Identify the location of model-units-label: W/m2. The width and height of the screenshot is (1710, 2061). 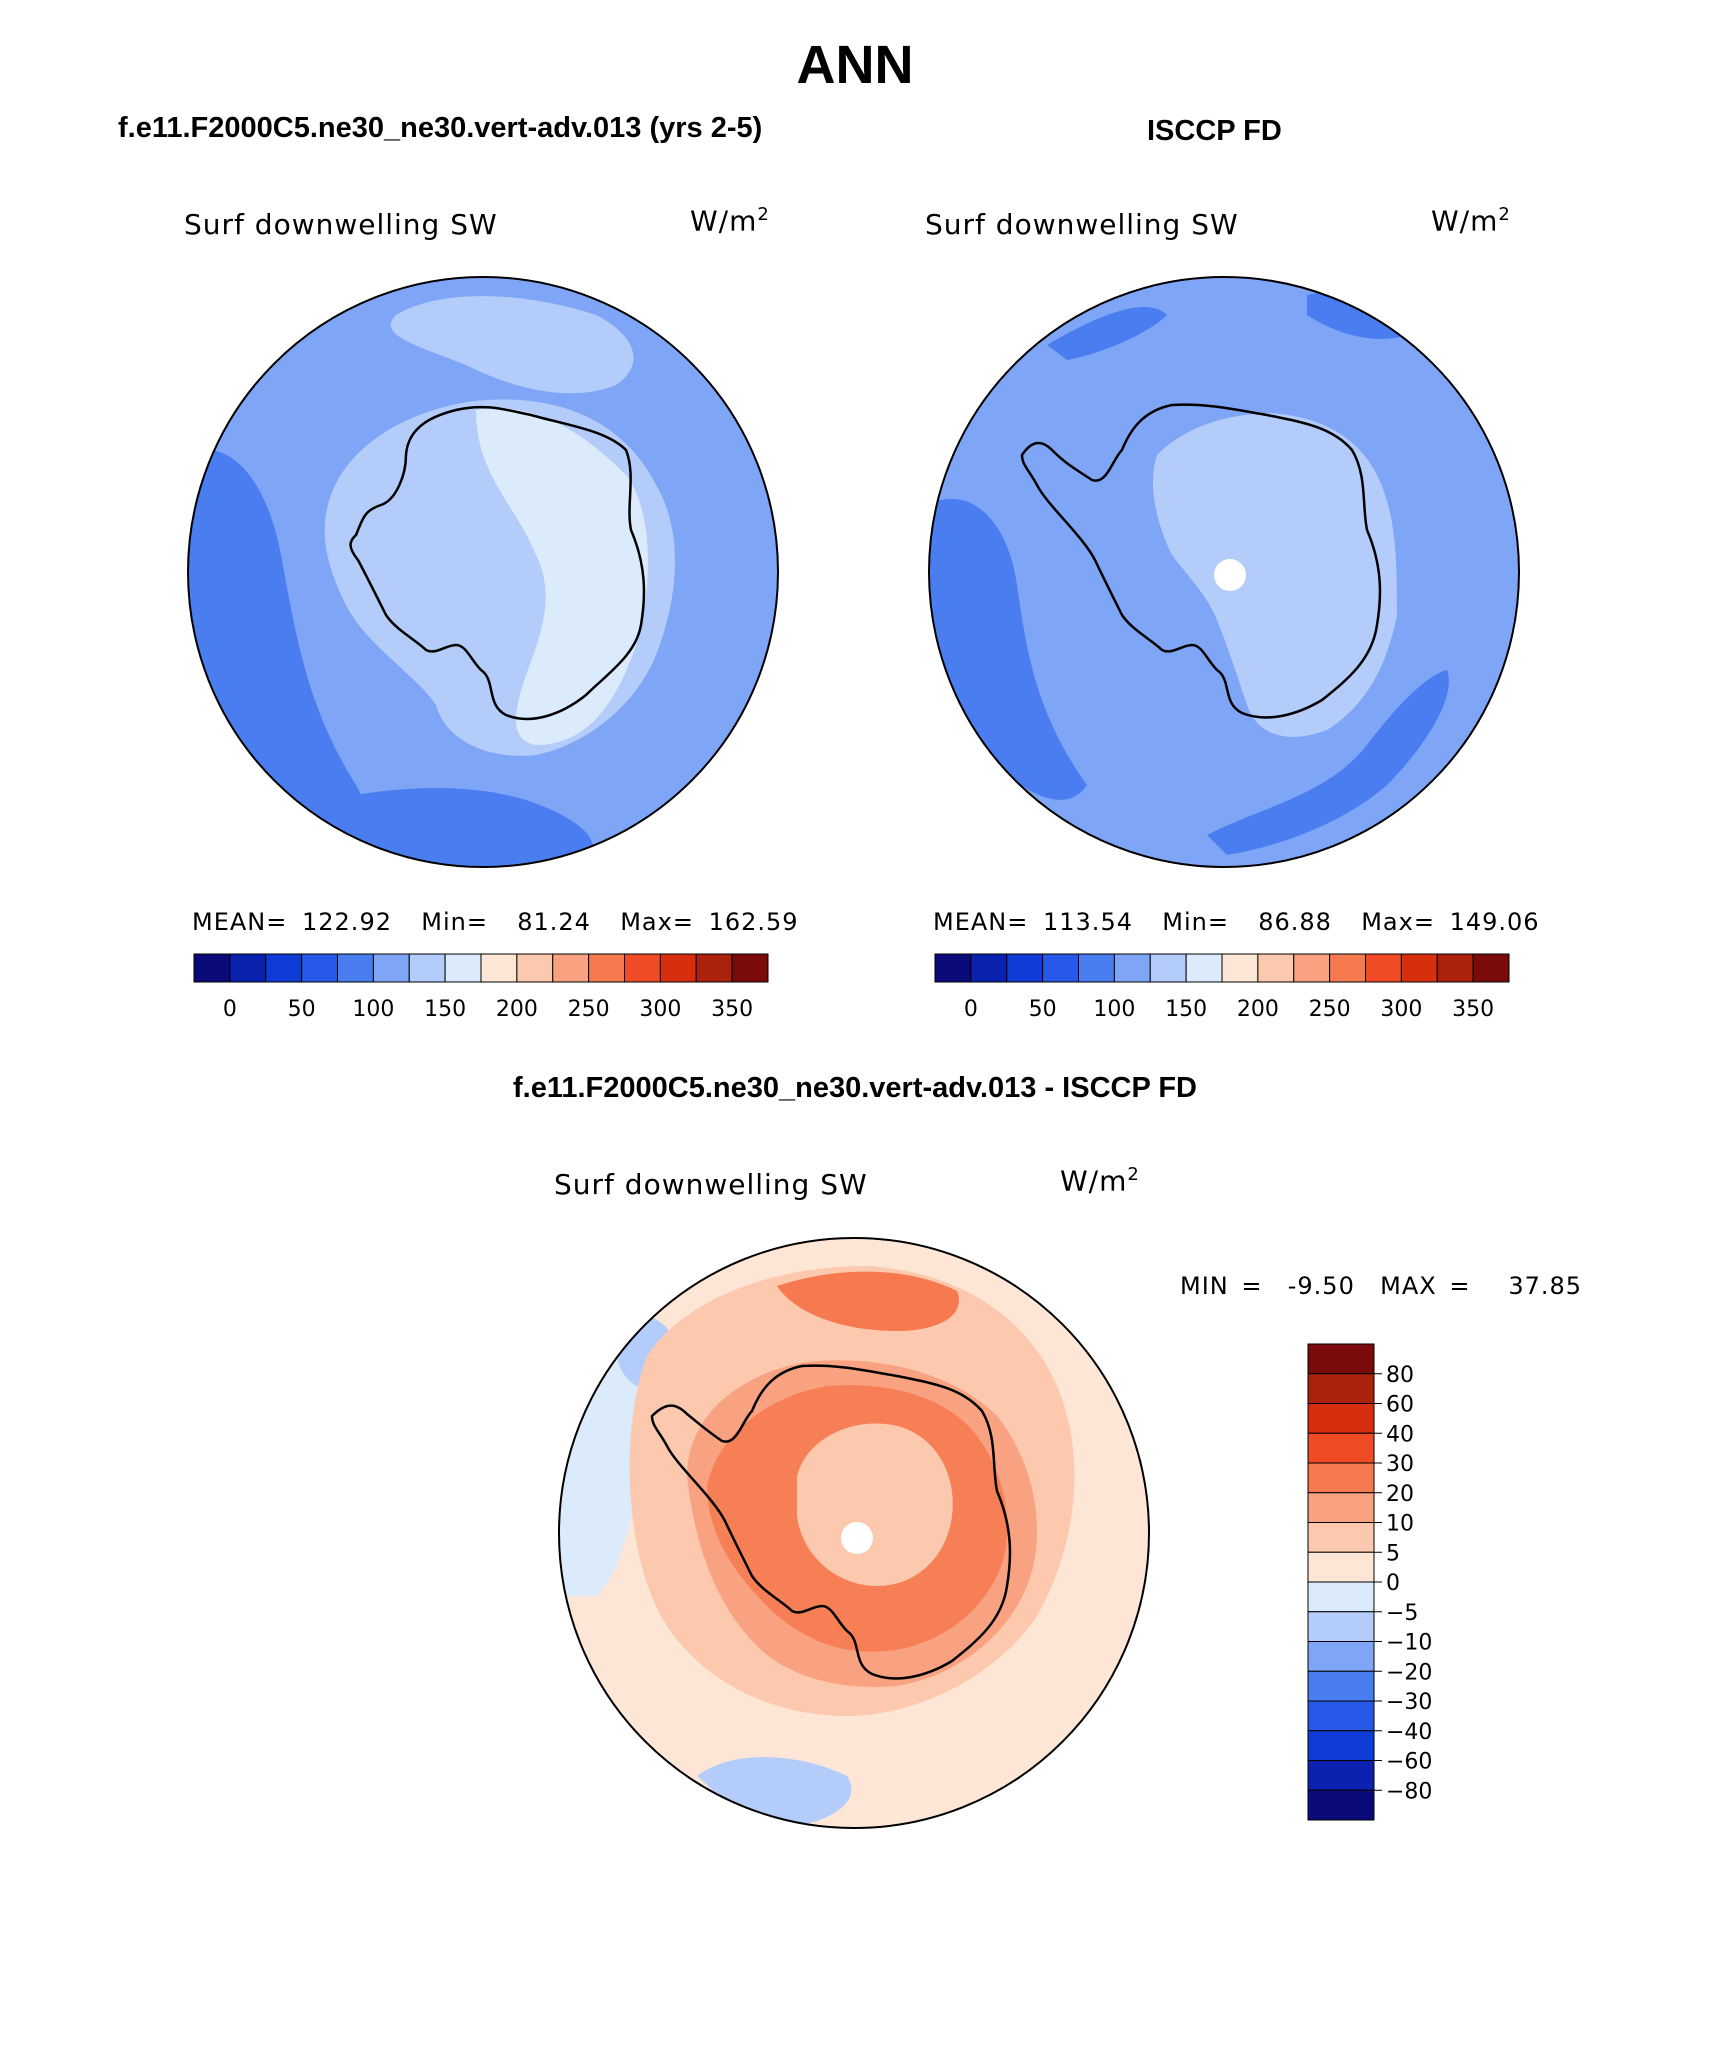
(730, 220).